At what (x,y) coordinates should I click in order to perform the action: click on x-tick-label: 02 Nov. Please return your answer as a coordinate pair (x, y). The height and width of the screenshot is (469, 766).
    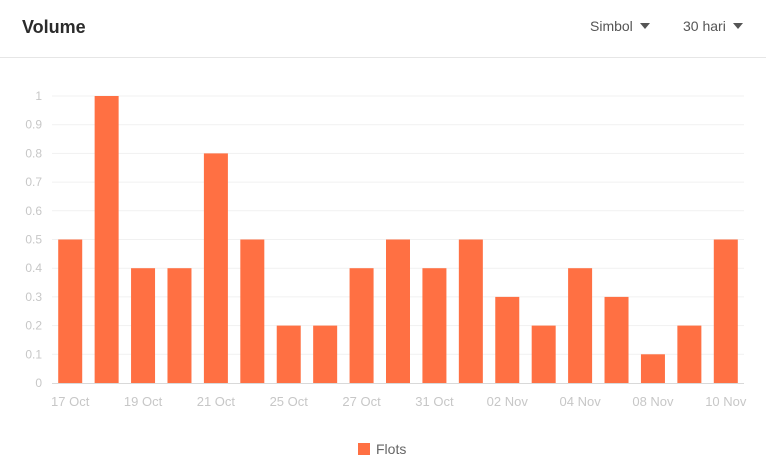
    Looking at the image, I should click on (508, 401).